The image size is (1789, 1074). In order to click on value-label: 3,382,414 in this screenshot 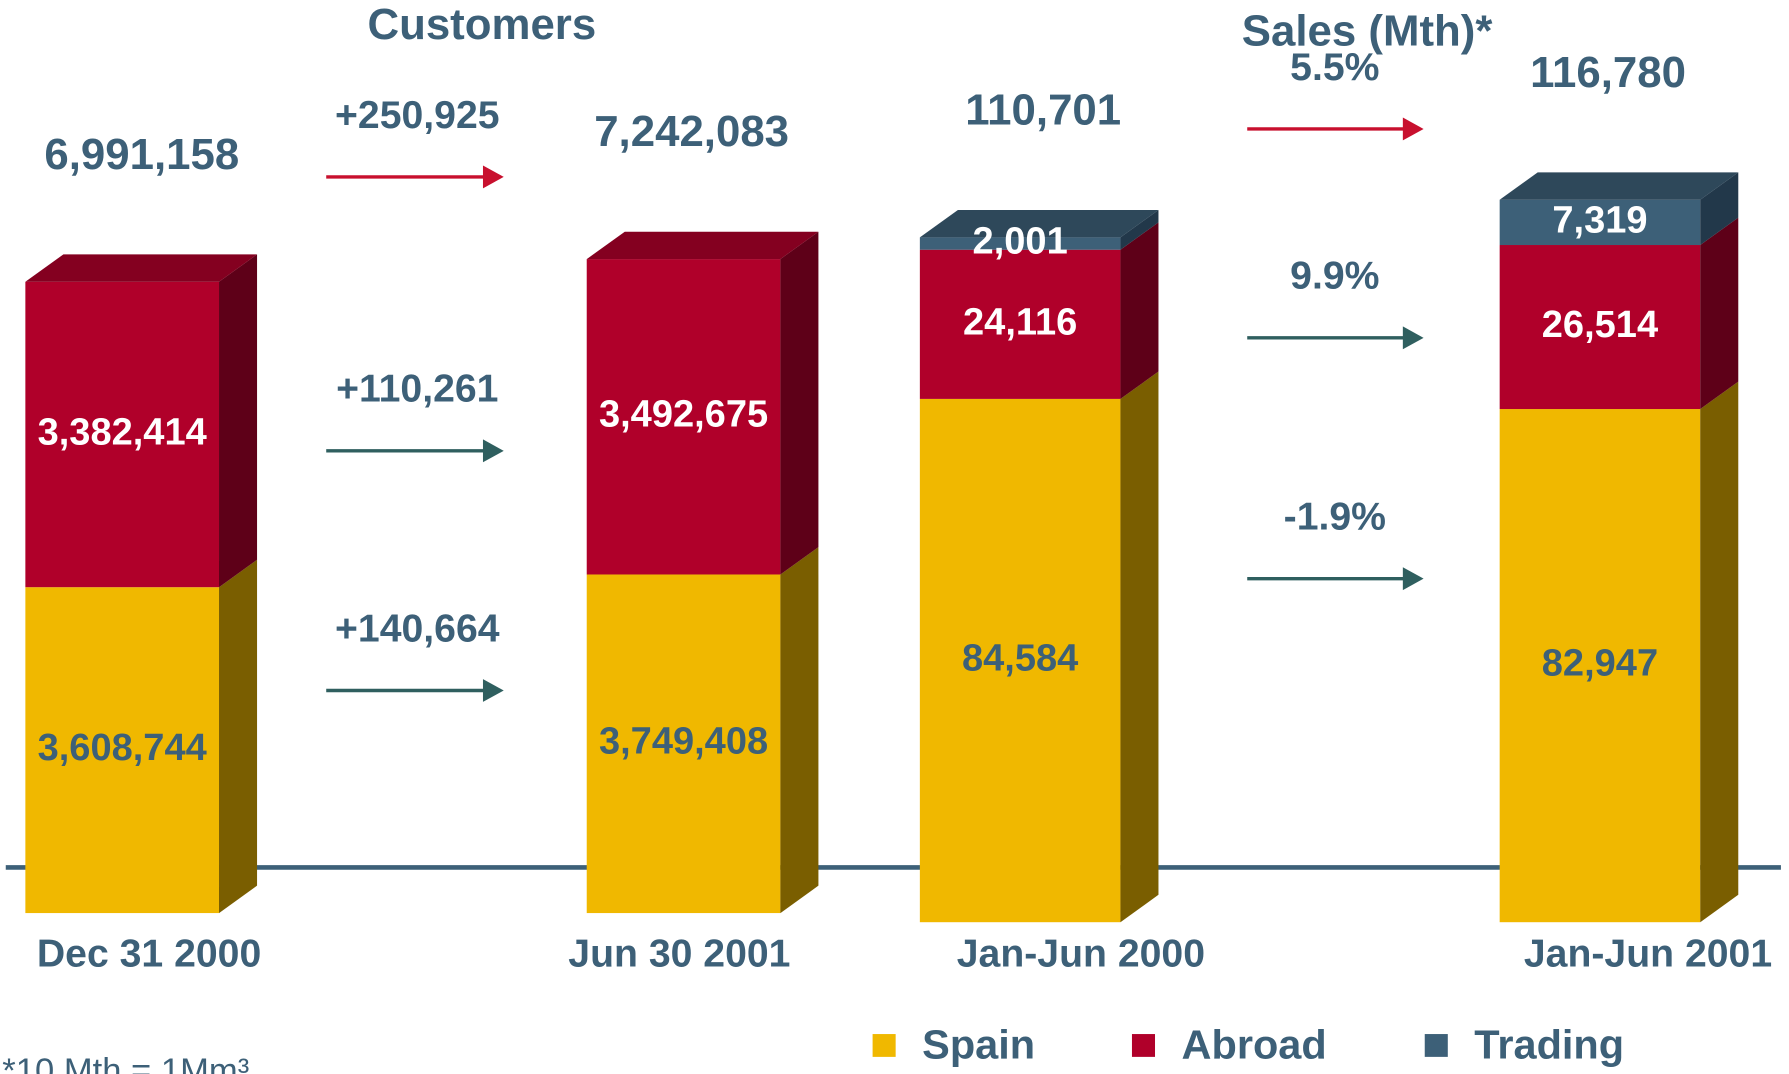, I will do `click(122, 433)`.